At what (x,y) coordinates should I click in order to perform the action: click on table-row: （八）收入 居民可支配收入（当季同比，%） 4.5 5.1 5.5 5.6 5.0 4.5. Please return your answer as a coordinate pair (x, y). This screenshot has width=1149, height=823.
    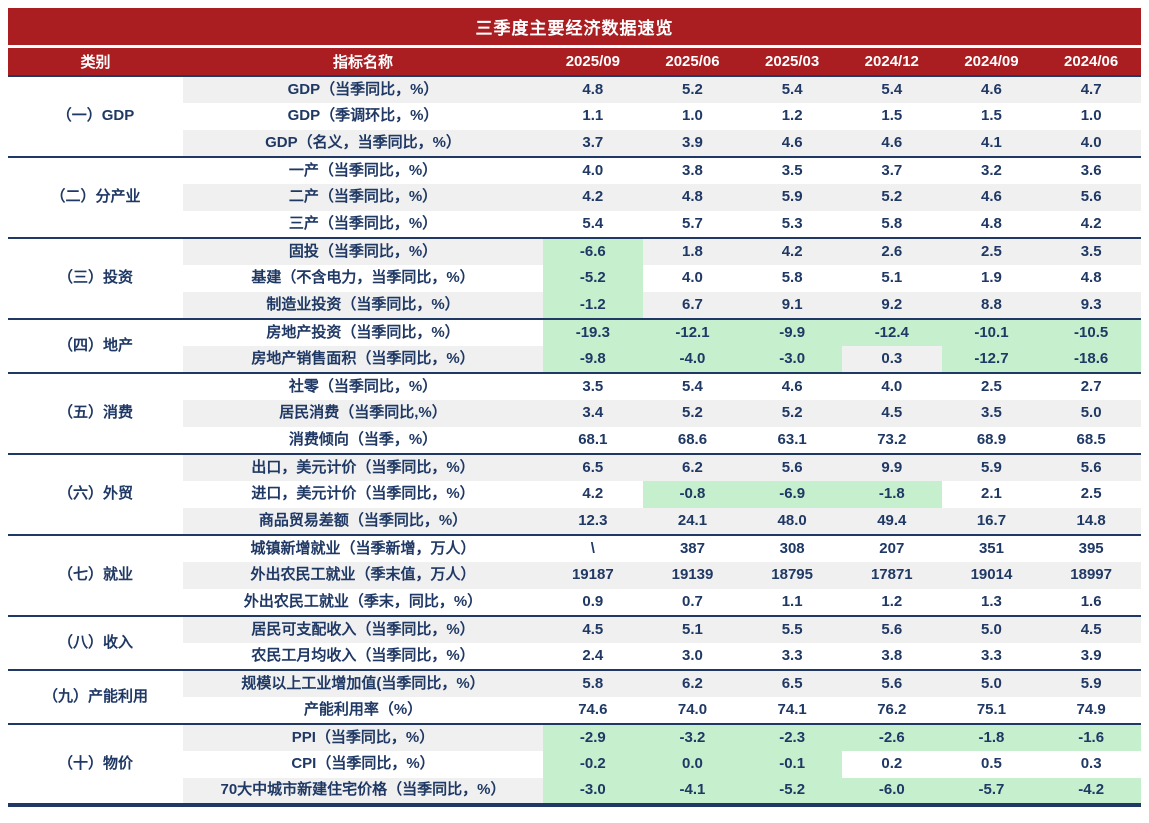
    Looking at the image, I should click on (574, 642).